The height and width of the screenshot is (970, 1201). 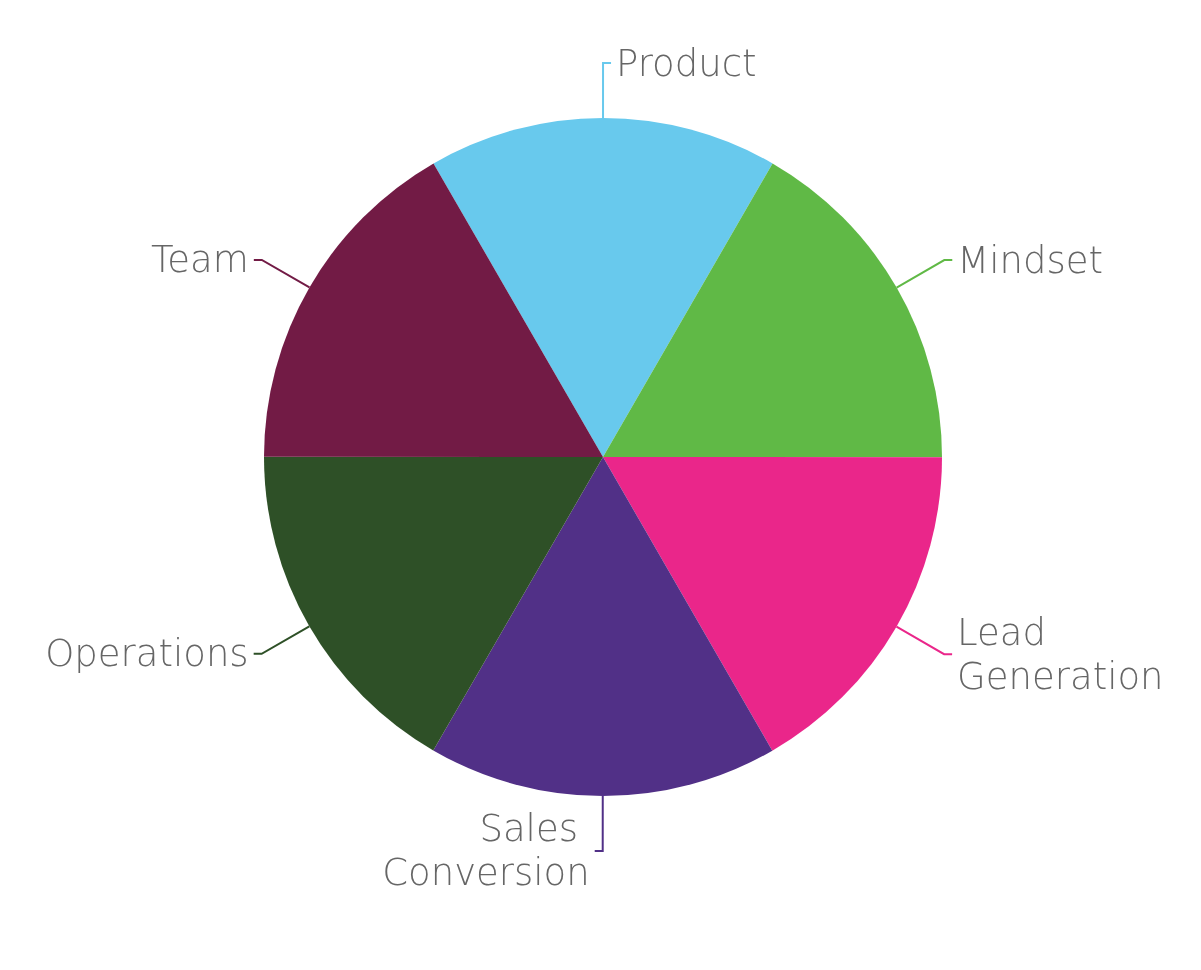 I want to click on slice-label: Operations, so click(x=147, y=654).